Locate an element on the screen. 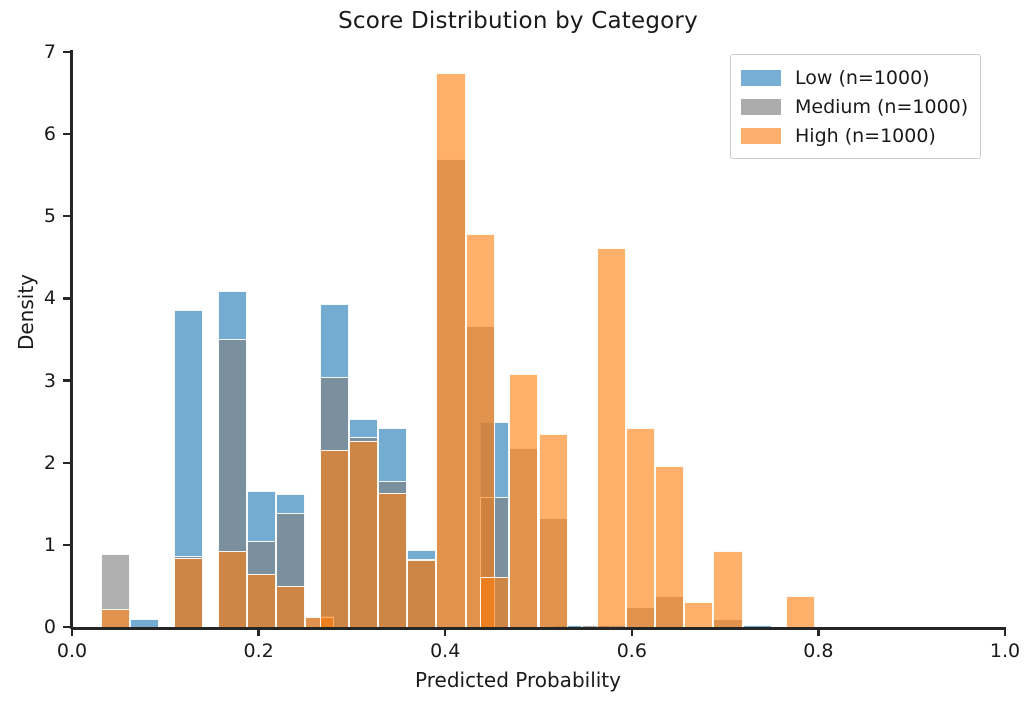 This screenshot has height=708, width=1036. y-tick-label: 5 is located at coordinates (49, 216).